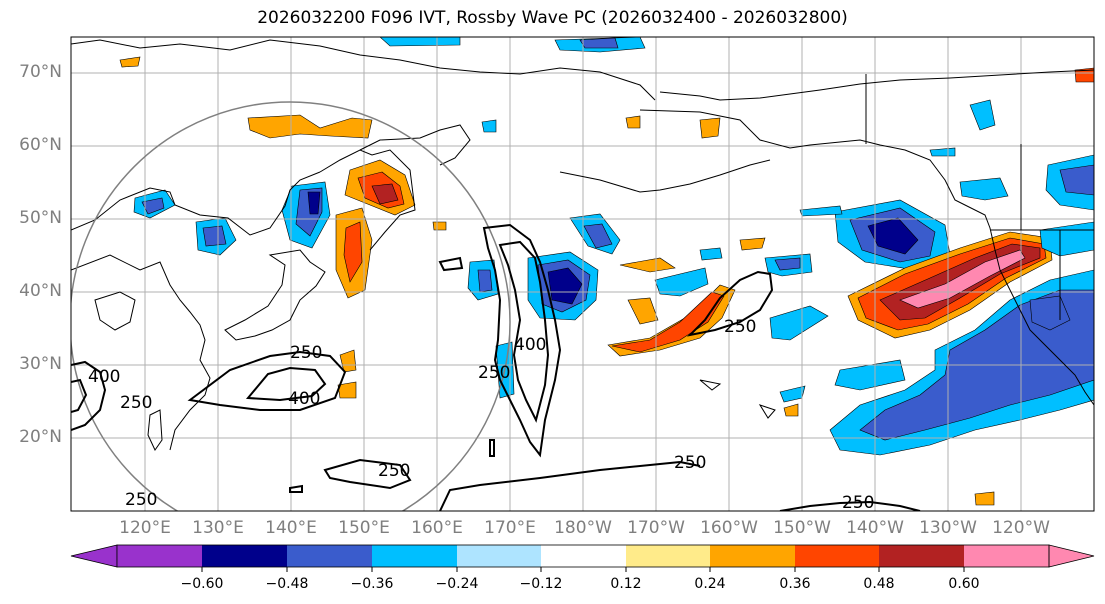 This screenshot has height=604, width=1105. I want to click on lon-label: 150°W, so click(802, 528).